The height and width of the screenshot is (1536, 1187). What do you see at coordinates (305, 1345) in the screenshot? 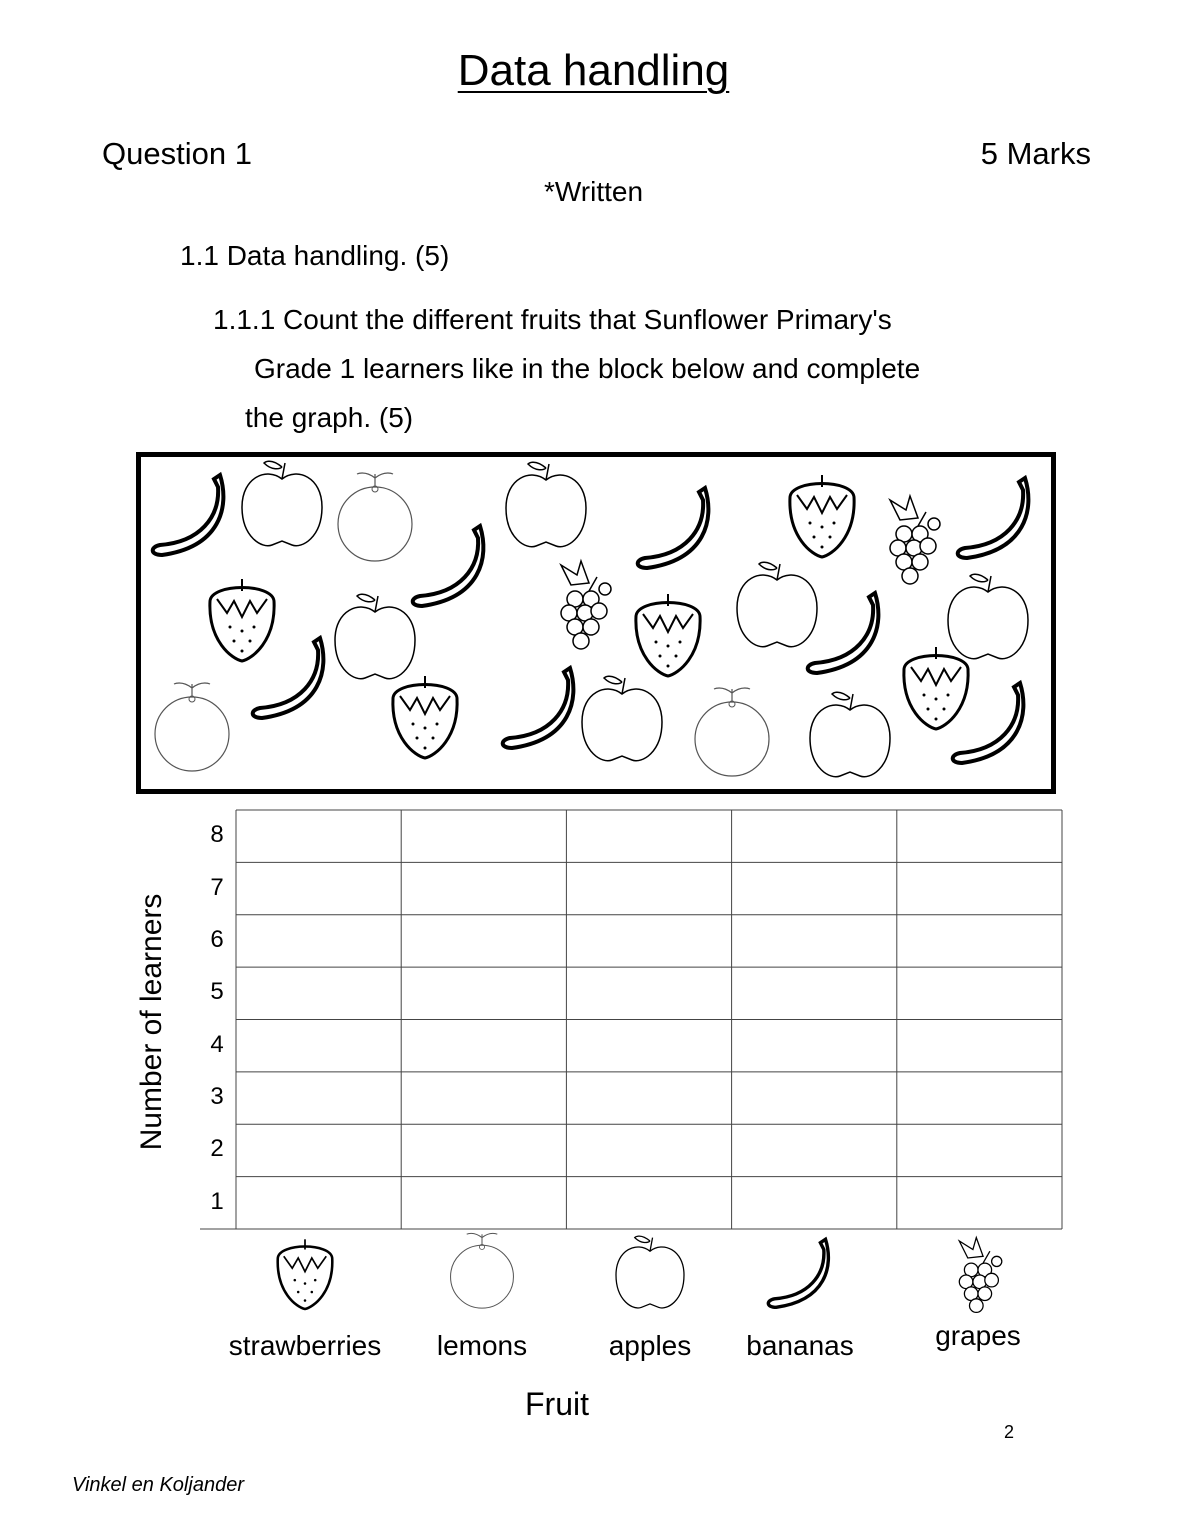
I see `category-label: strawberries` at bounding box center [305, 1345].